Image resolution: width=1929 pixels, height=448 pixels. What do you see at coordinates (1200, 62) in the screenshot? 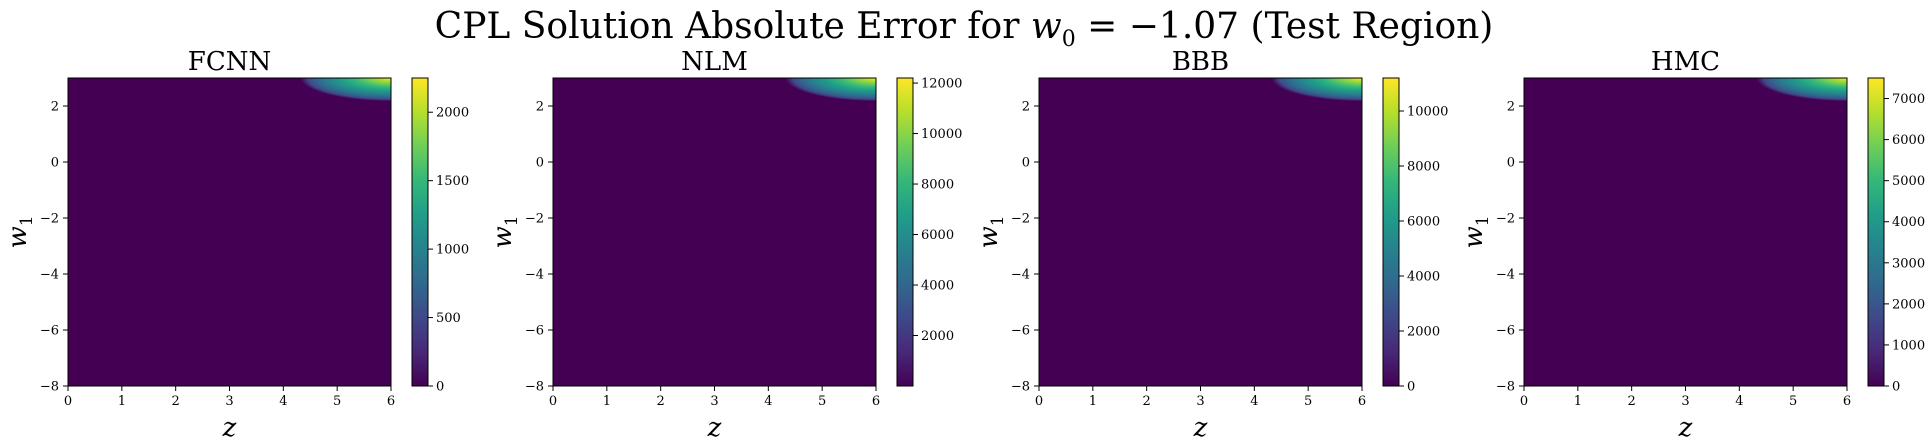
I see `panel-title: BBB` at bounding box center [1200, 62].